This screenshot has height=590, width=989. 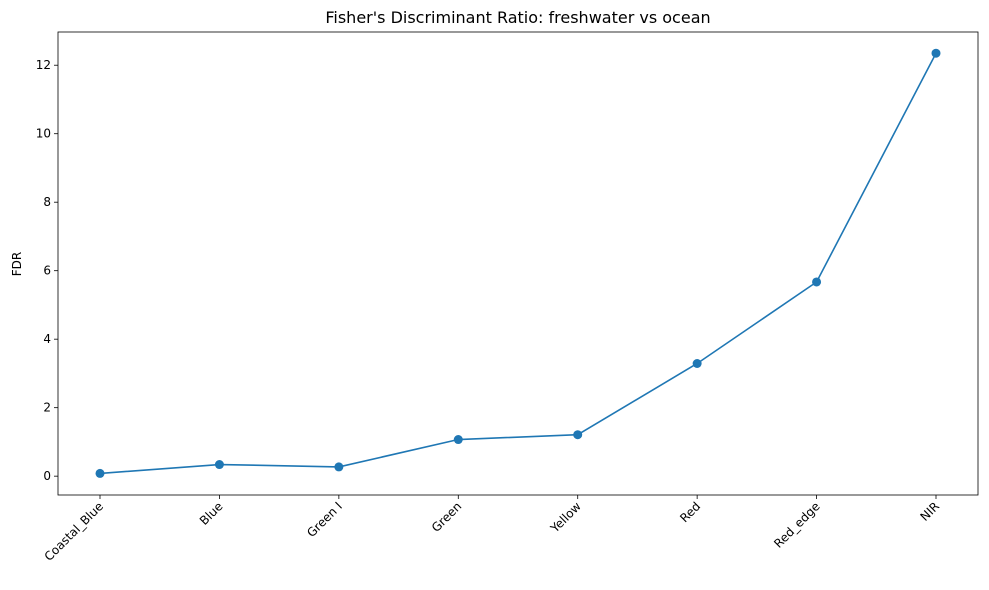 I want to click on x-tick-label: Green, so click(x=447, y=517).